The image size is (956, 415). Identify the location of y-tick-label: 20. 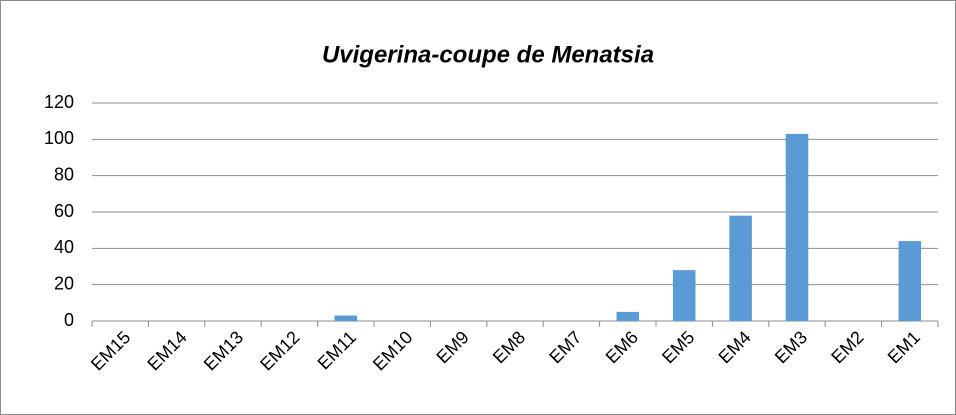
(64, 283).